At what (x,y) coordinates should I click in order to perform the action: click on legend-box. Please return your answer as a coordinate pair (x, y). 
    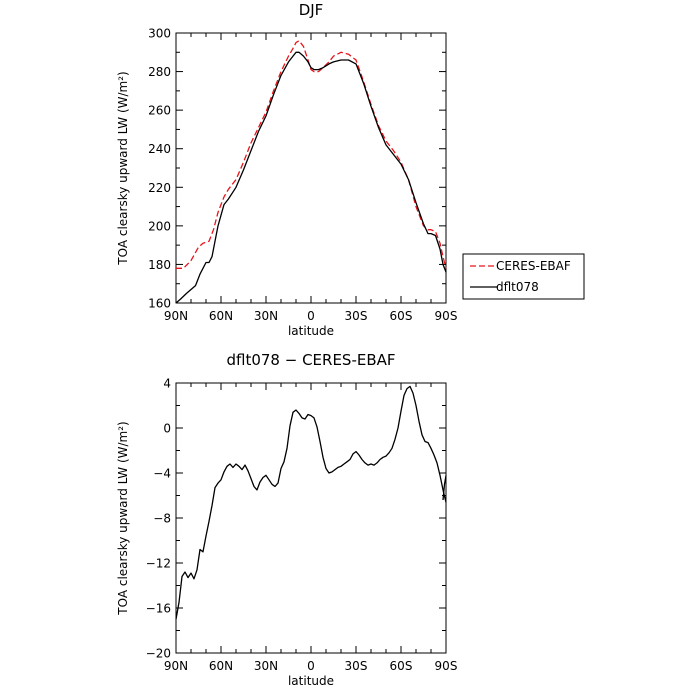
    Looking at the image, I should click on (523, 276).